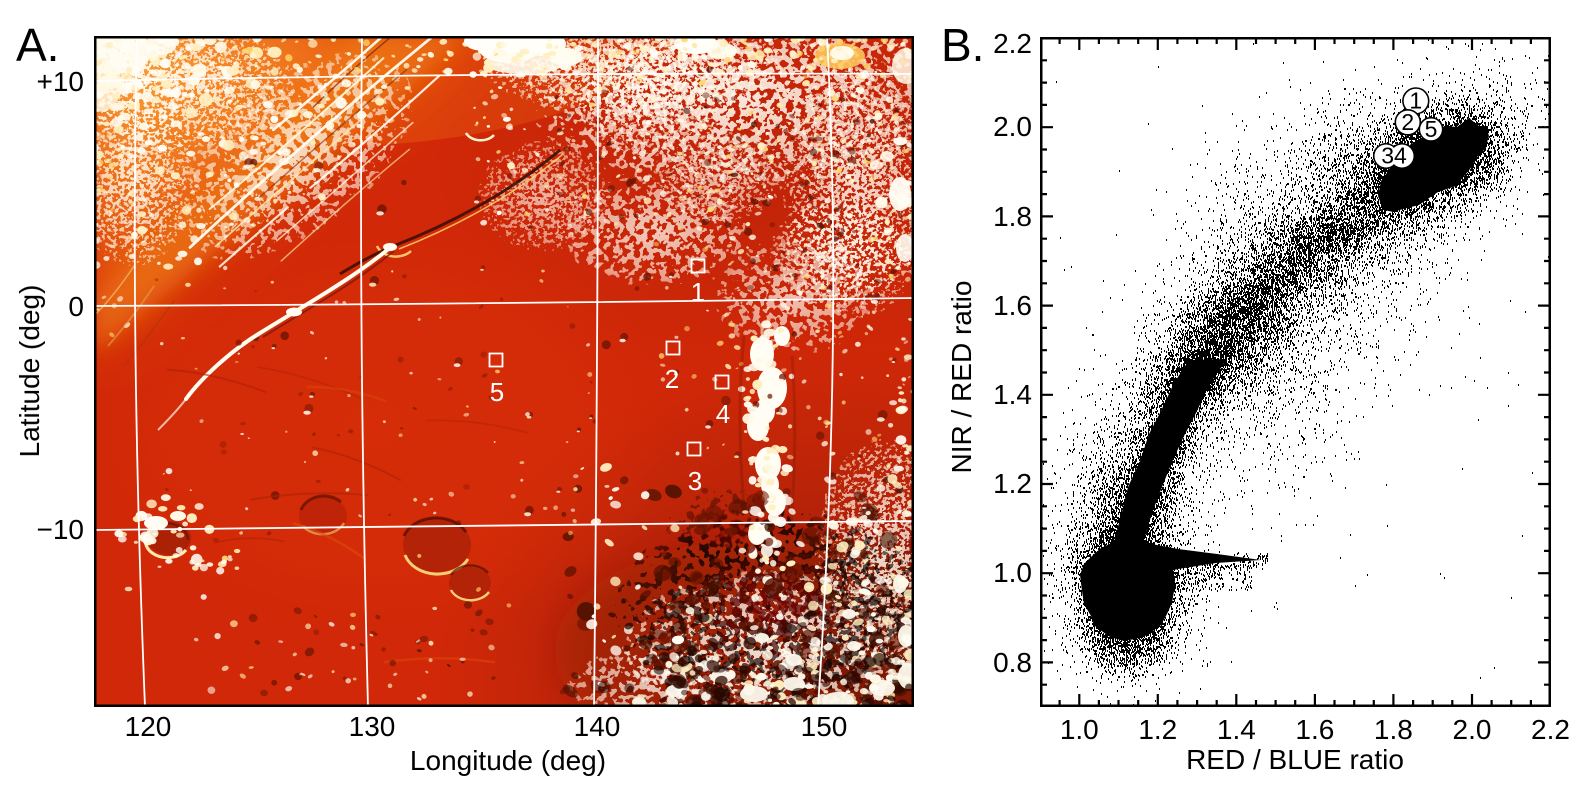  What do you see at coordinates (1394, 156) in the screenshot?
I see `svg-text: 34` at bounding box center [1394, 156].